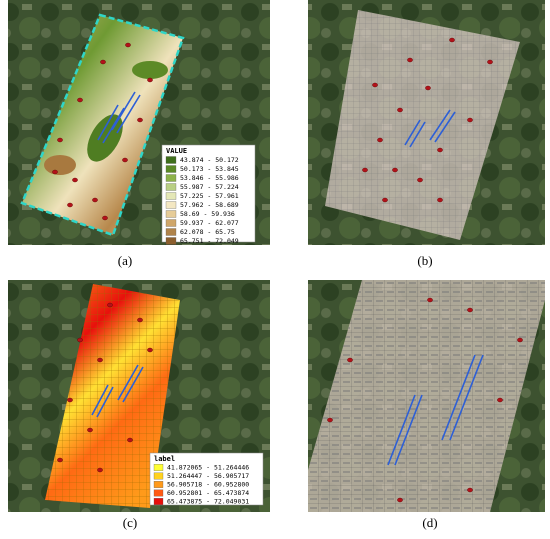  What do you see at coordinates (209, 205) in the screenshot?
I see `legend-label: 57.962 - 58.689` at bounding box center [209, 205].